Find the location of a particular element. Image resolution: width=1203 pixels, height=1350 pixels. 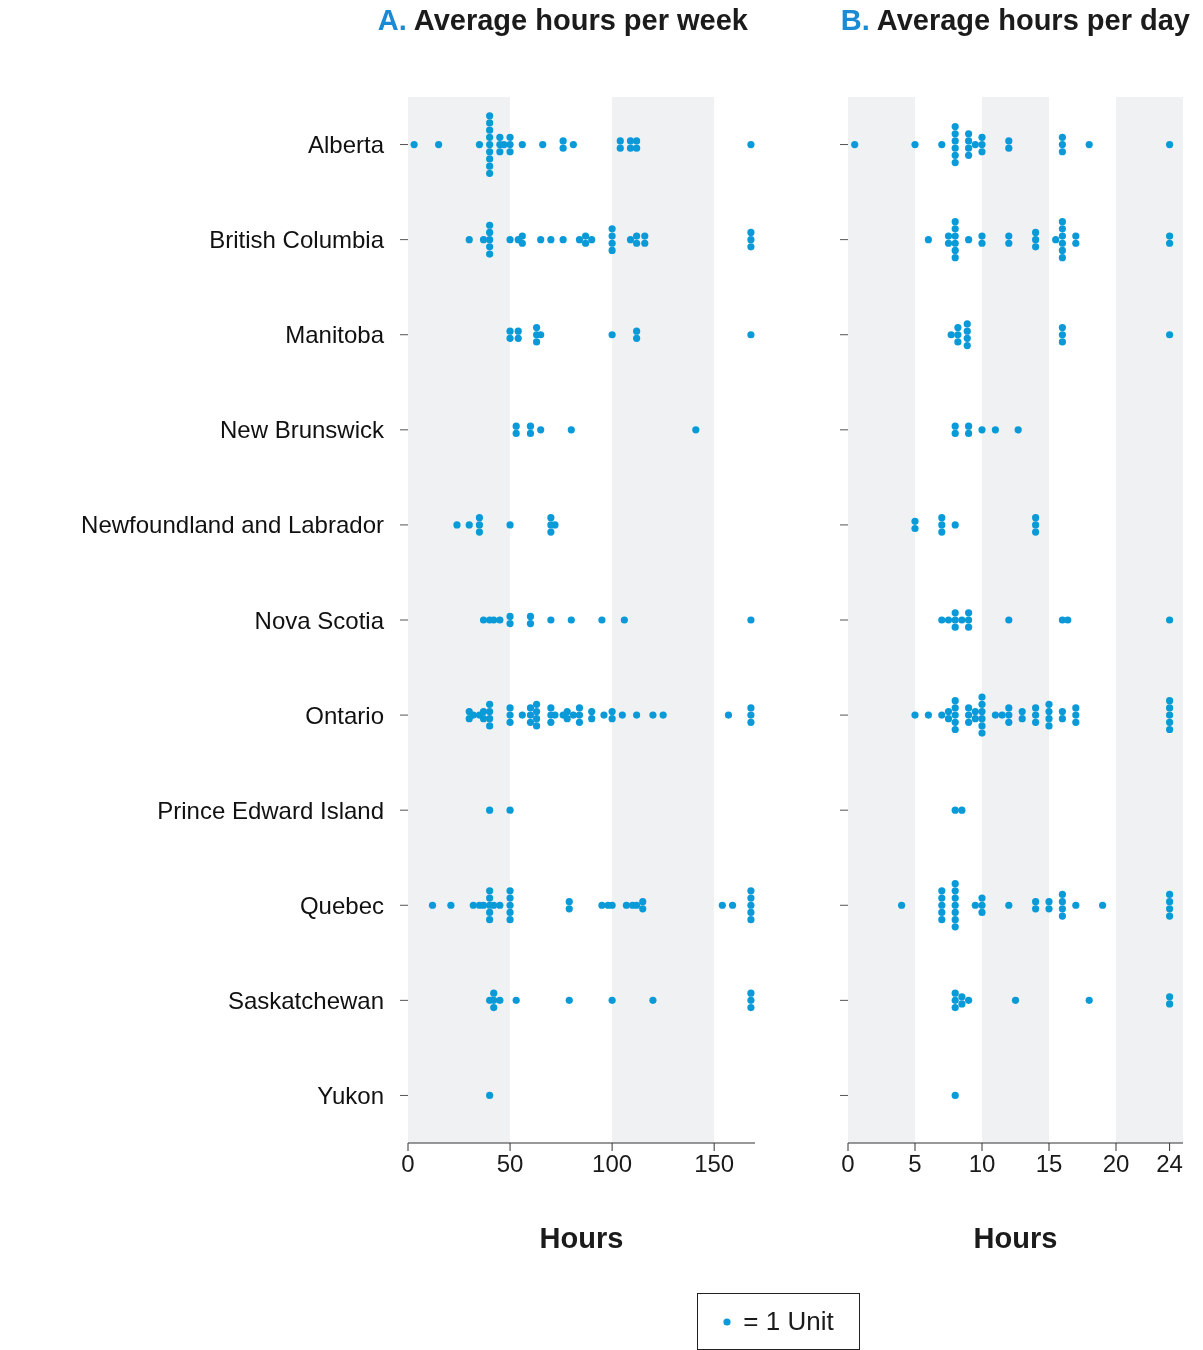

x-tick-label: 50 is located at coordinates (510, 1164).